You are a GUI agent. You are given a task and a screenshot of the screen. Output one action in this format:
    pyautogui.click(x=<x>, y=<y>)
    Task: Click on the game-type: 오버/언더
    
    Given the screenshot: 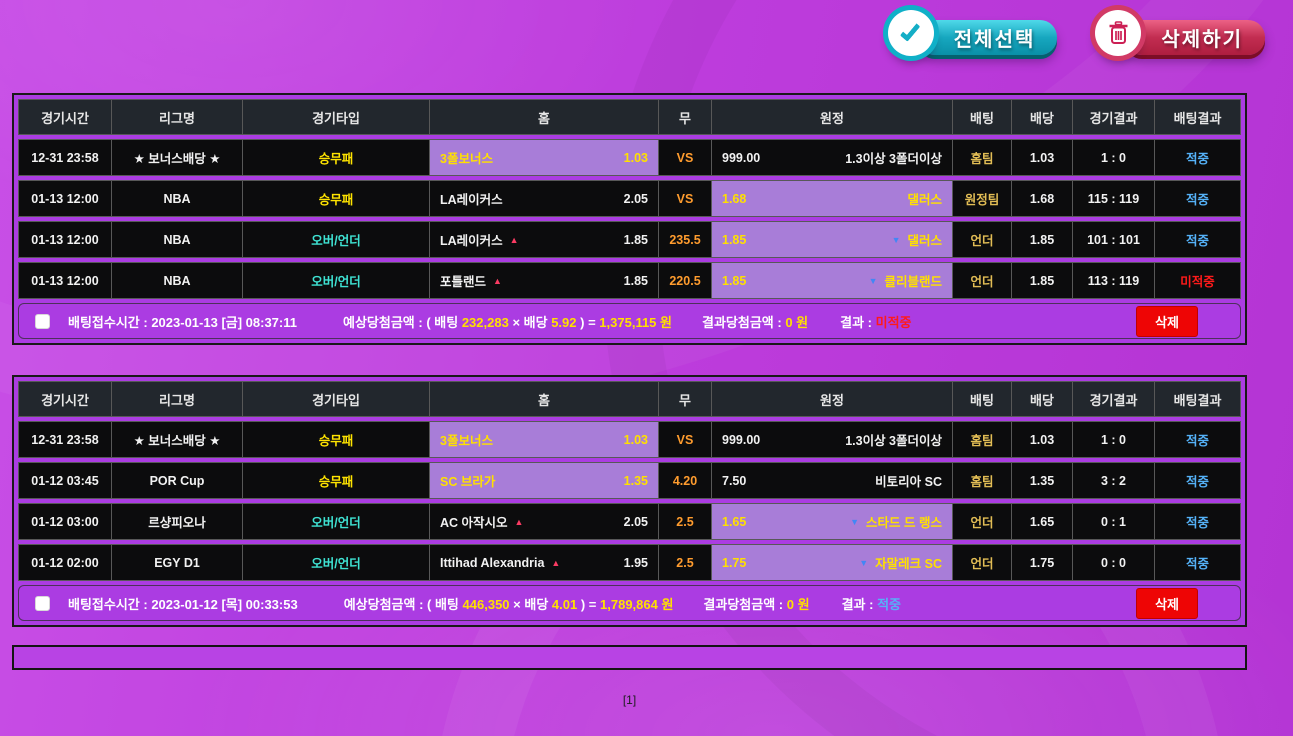 What is the action you would take?
    pyautogui.click(x=336, y=280)
    